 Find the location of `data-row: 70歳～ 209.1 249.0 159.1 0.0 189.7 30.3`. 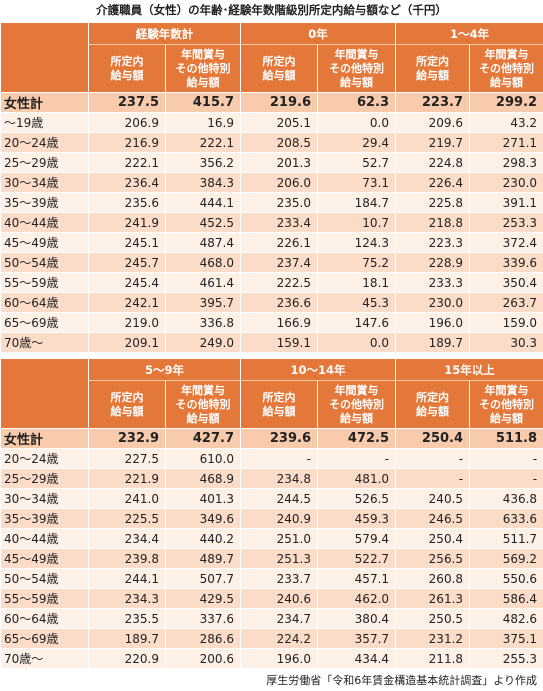

data-row: 70歳～ 209.1 249.0 159.1 0.0 189.7 30.3 is located at coordinates (271, 342).